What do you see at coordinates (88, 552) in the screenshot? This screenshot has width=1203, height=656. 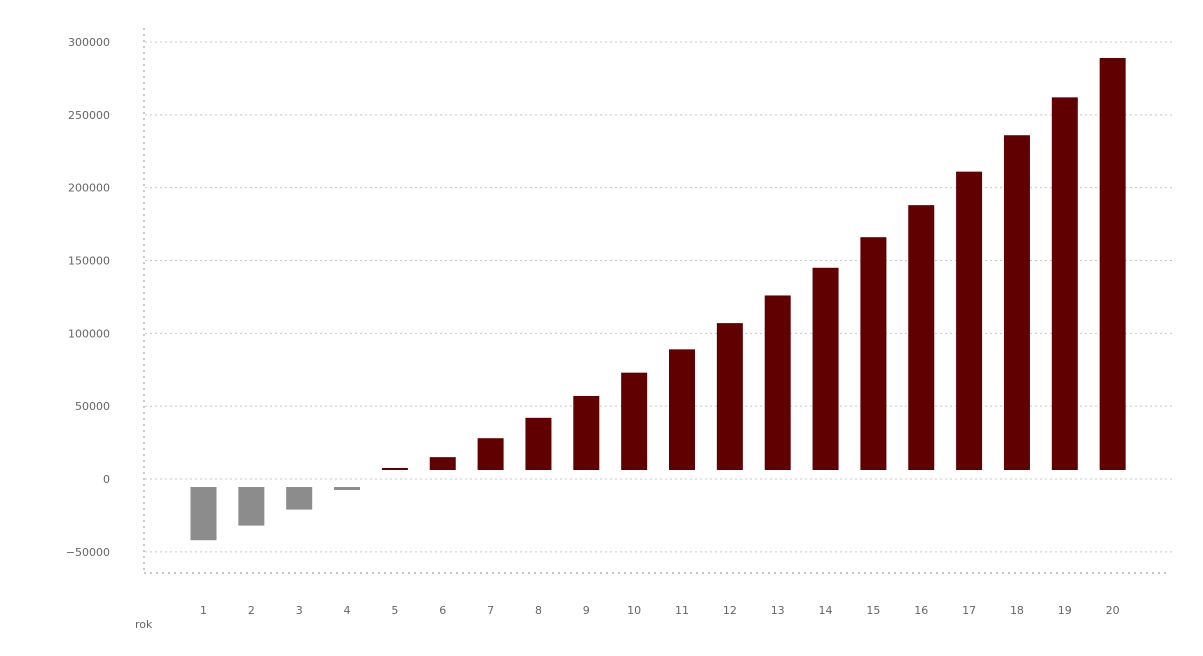 I see `y-tick-label: −50000` at bounding box center [88, 552].